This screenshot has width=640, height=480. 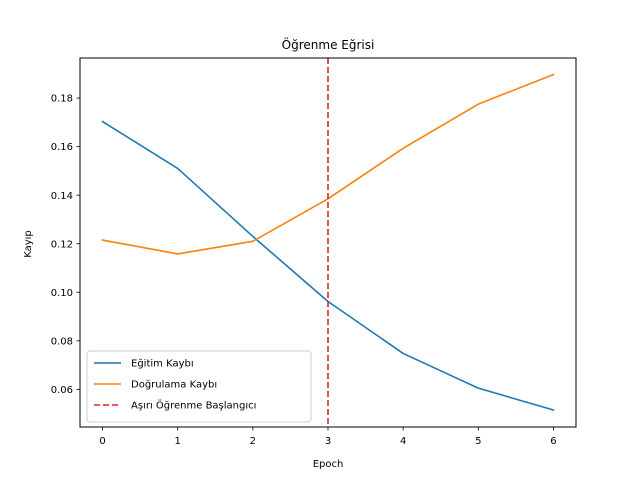 What do you see at coordinates (62, 390) in the screenshot?
I see `y-tick-label: 0.06` at bounding box center [62, 390].